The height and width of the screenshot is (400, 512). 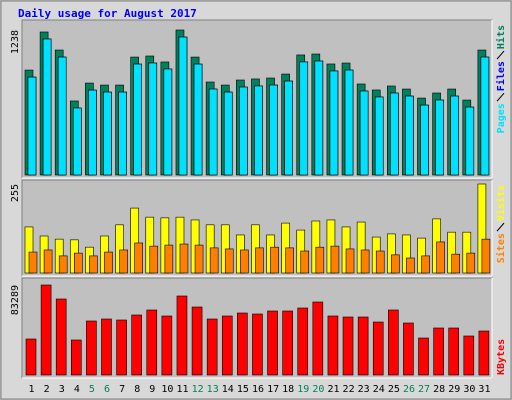 What do you see at coordinates (213, 389) in the screenshot?
I see `x-tick-label: 13` at bounding box center [213, 389].